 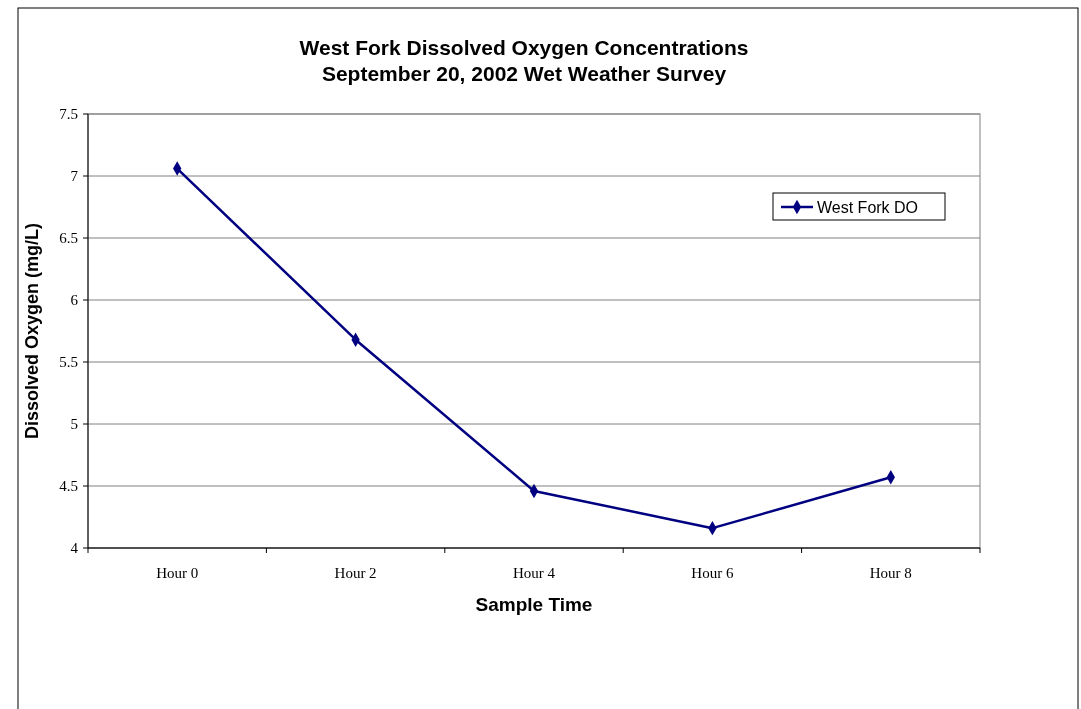 I want to click on y-tick-label: 6.5, so click(x=68, y=238).